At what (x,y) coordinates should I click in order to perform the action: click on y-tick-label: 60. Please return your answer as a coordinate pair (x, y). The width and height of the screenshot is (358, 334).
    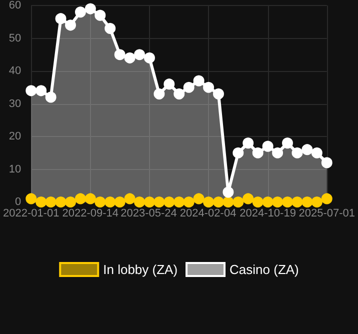
    Looking at the image, I should click on (15, 6).